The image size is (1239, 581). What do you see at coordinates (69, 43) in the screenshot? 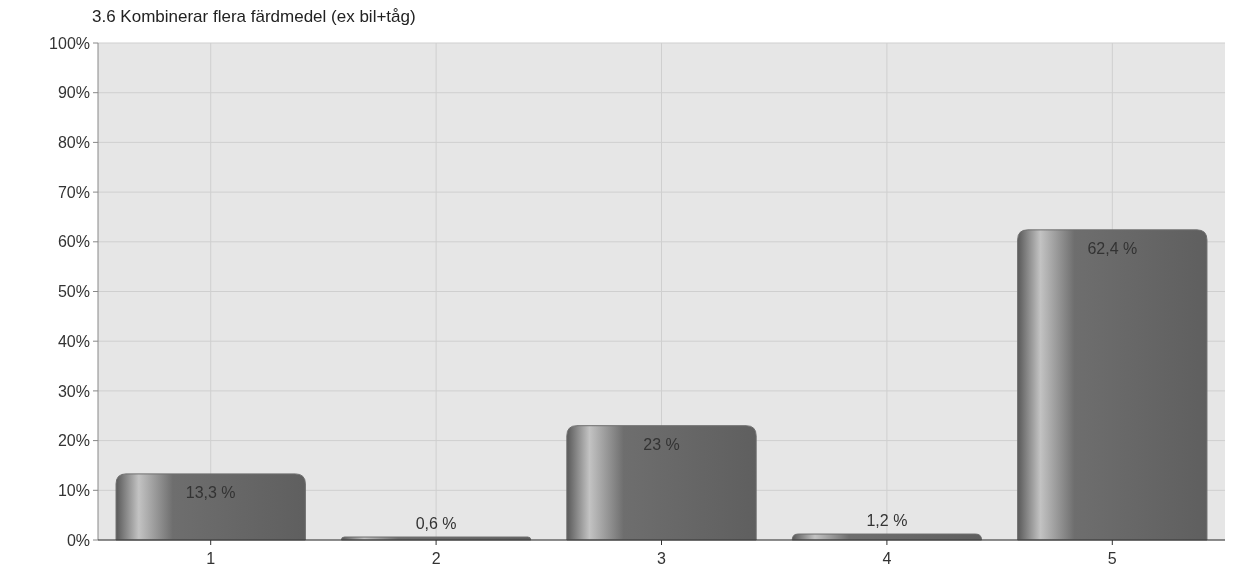
I see `y-tick-label: 100%` at bounding box center [69, 43].